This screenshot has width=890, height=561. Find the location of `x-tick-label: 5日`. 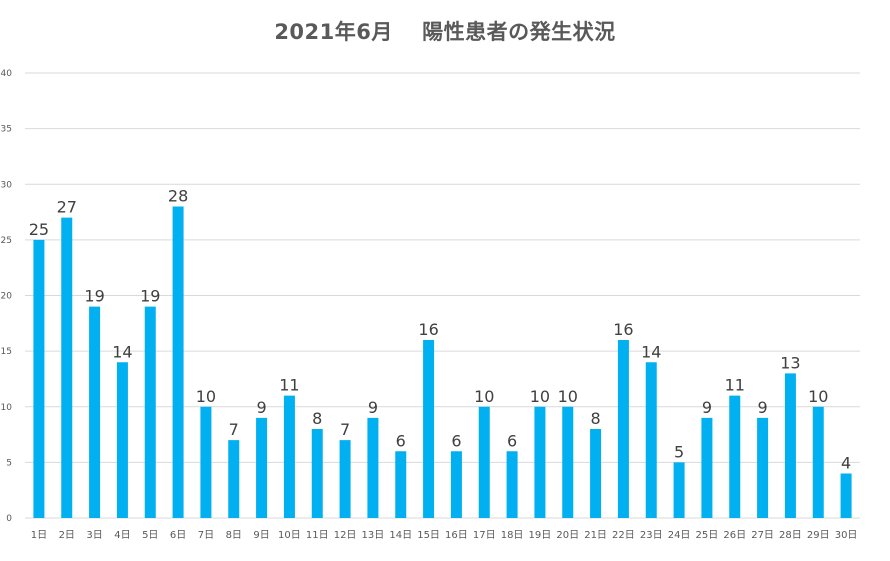

x-tick-label: 5日 is located at coordinates (150, 535).